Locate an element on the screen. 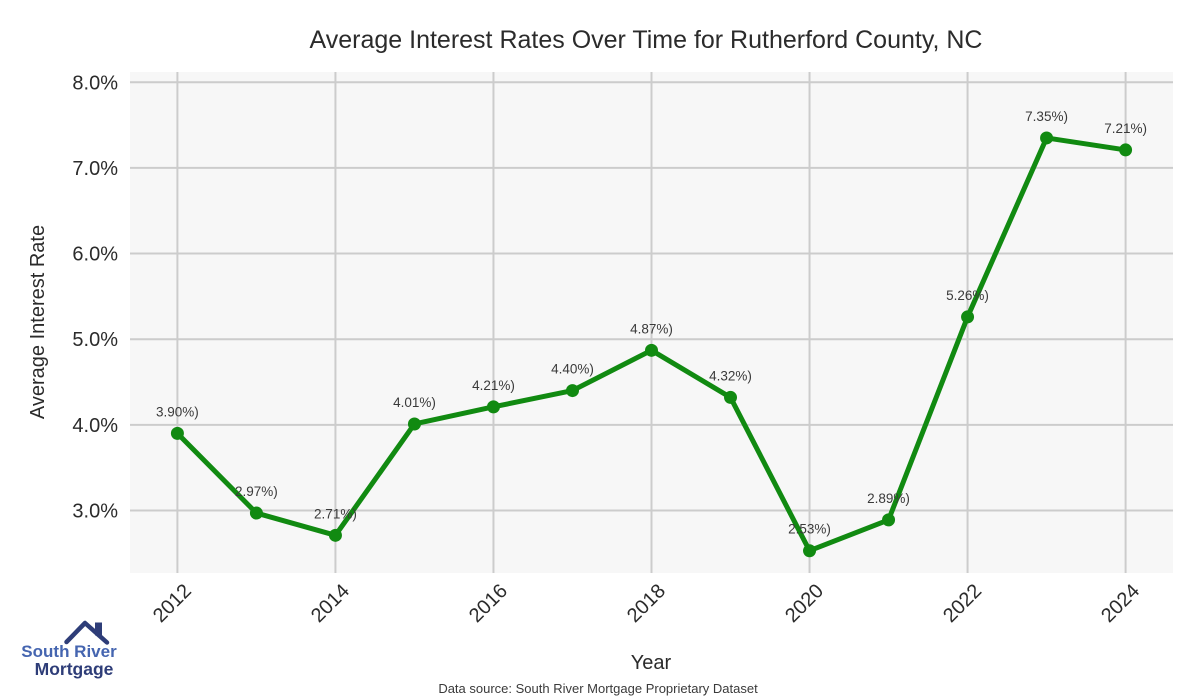  data-point-label: 4.21%) is located at coordinates (493, 385).